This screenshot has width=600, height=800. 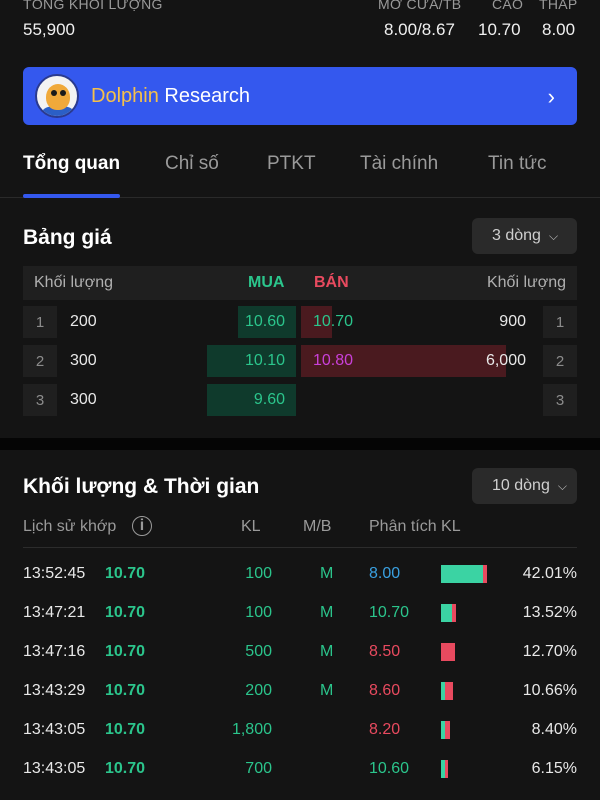 What do you see at coordinates (560, 400) in the screenshot?
I see `ask-level-index: 3` at bounding box center [560, 400].